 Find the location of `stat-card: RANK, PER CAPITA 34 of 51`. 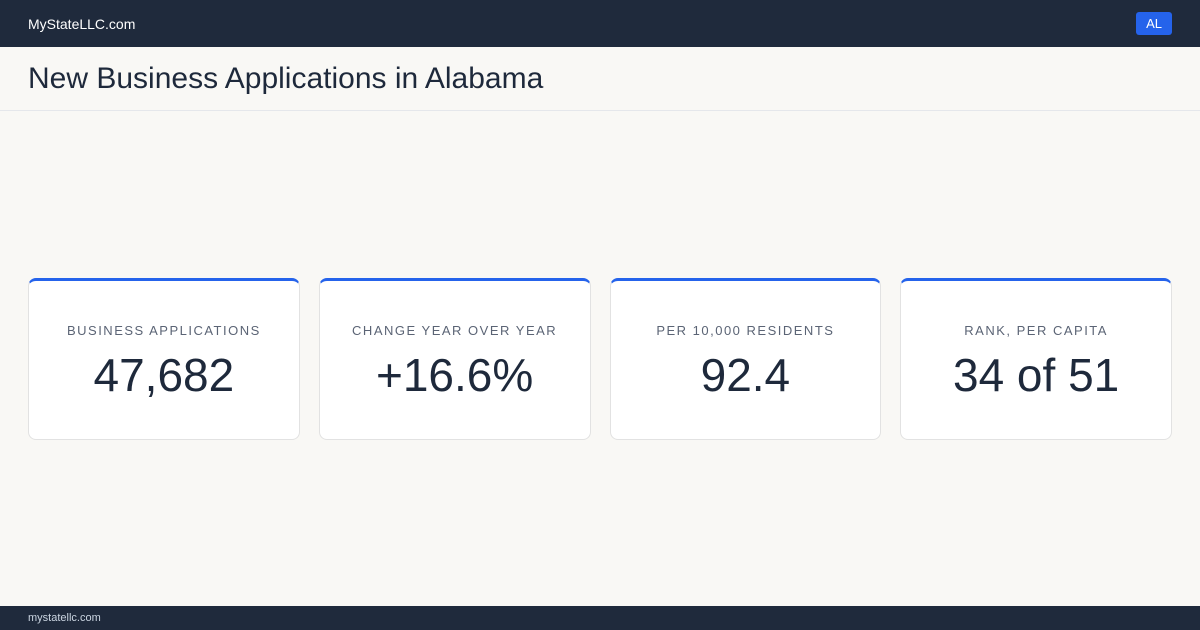

stat-card: RANK, PER CAPITA 34 of 51 is located at coordinates (1036, 359).